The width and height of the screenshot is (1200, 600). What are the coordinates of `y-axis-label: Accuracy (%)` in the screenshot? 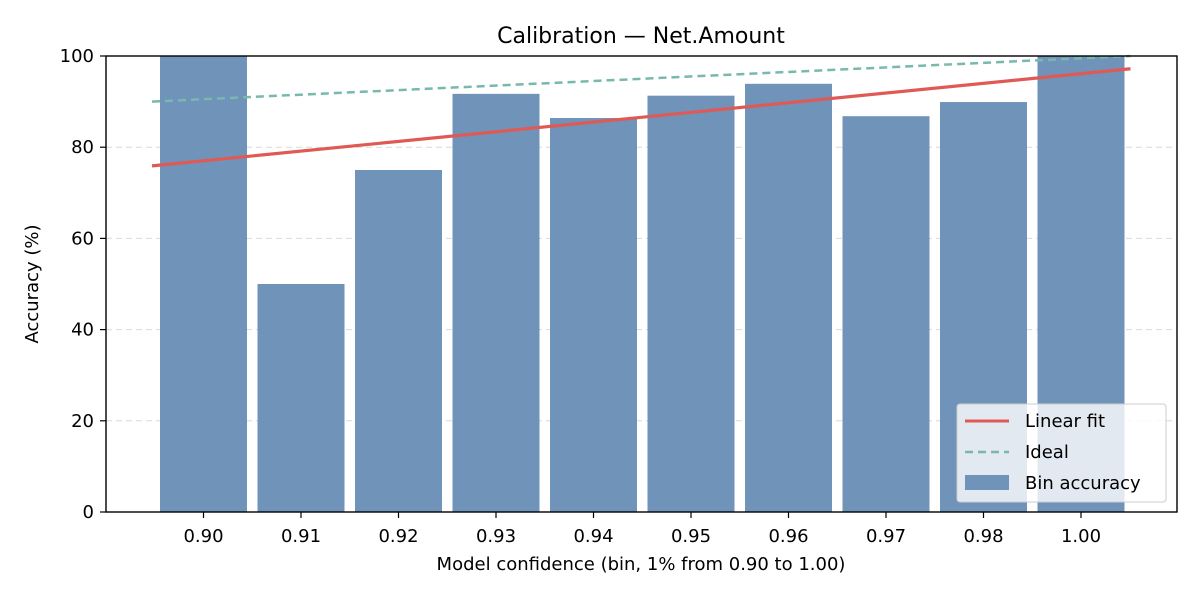 It's located at (32, 283).